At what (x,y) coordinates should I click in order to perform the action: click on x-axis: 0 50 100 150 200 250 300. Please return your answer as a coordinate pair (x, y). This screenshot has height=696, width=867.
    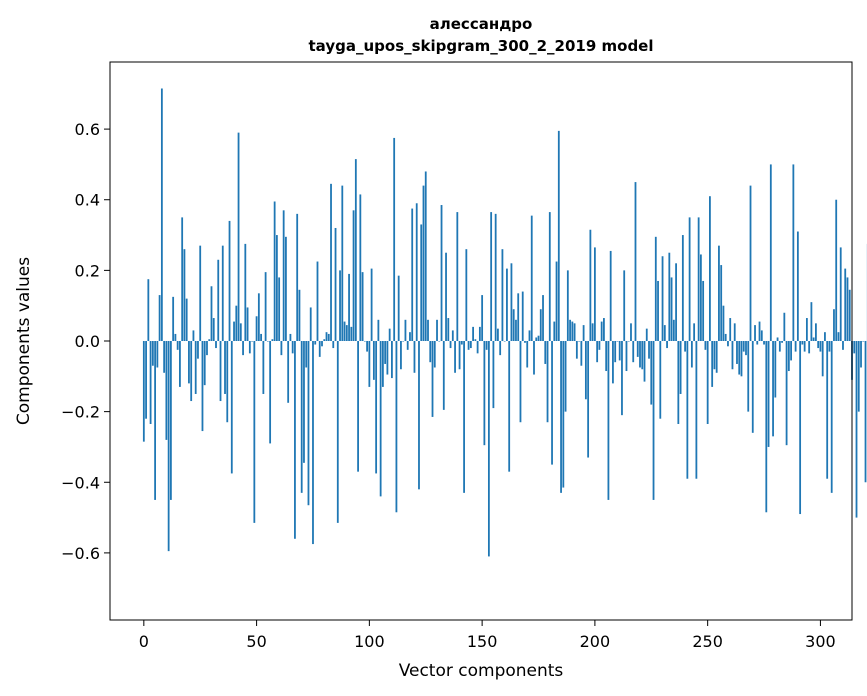
    Looking at the image, I should click on (487, 635).